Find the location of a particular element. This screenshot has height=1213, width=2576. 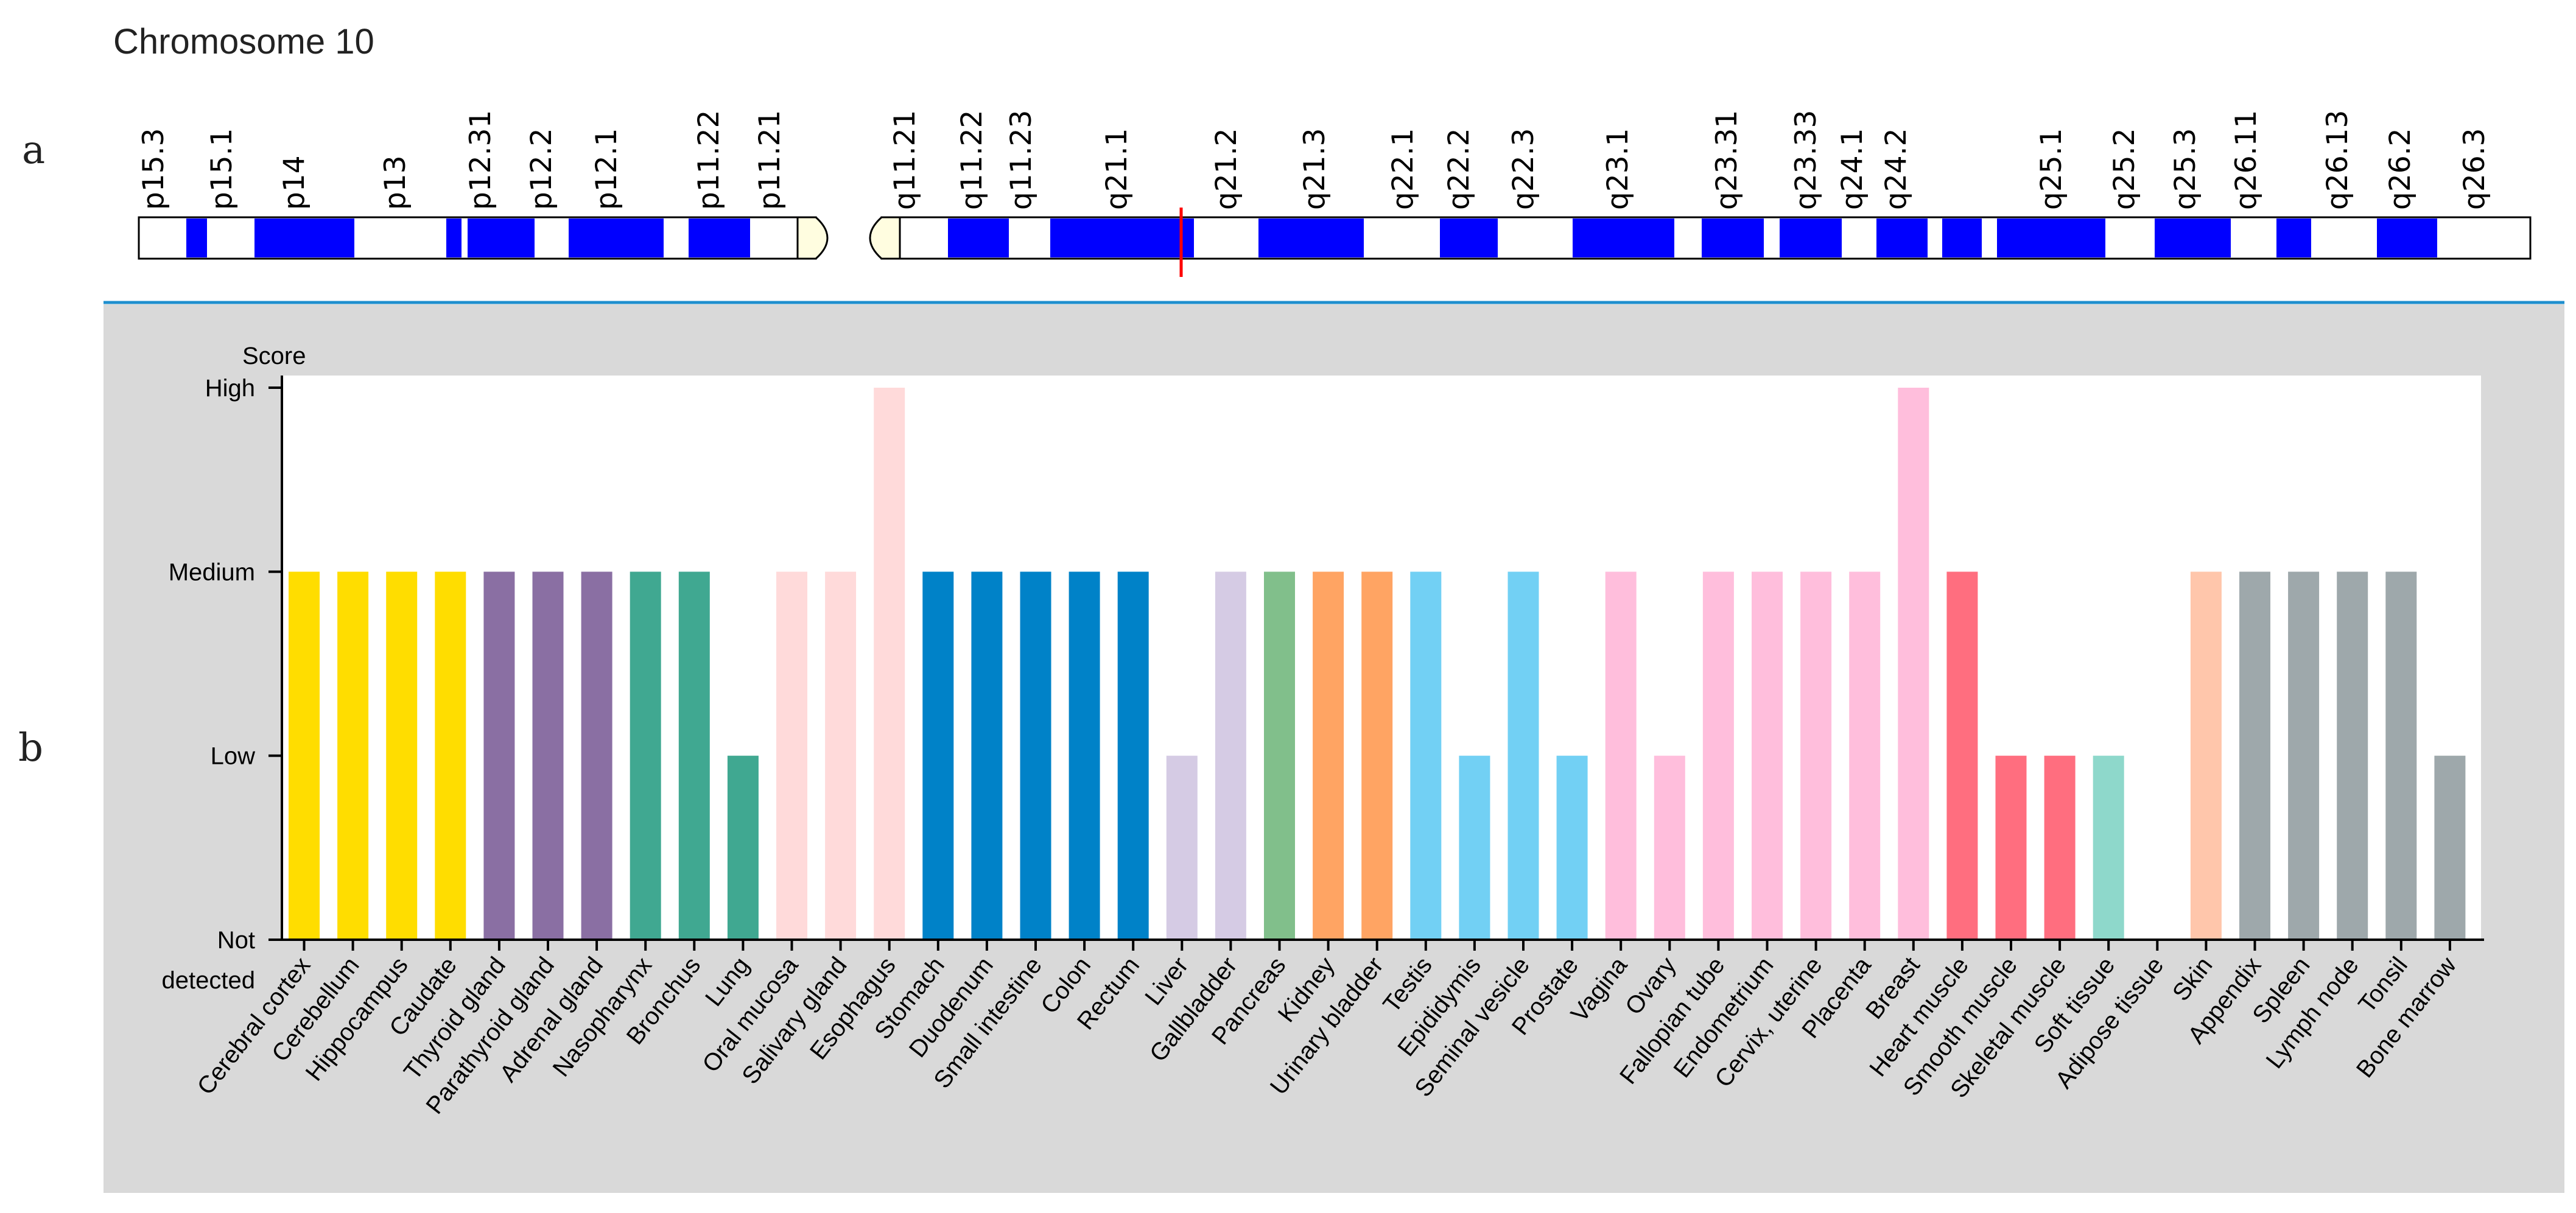

band-label: q11.21 is located at coordinates (905, 160).